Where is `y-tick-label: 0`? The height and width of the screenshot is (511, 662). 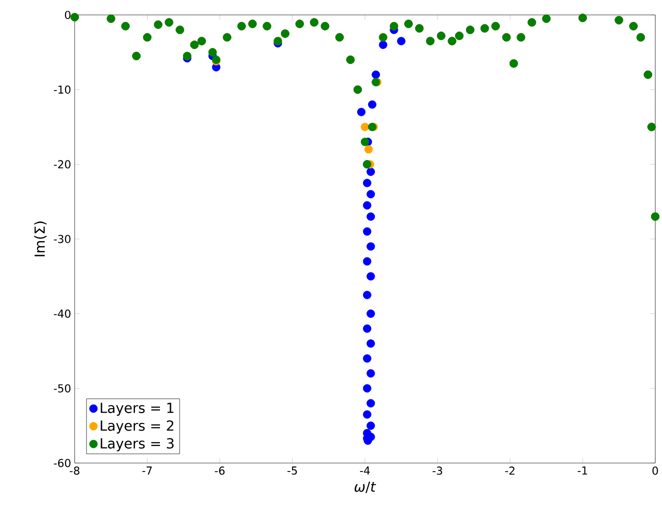
y-tick-label: 0 is located at coordinates (67, 15).